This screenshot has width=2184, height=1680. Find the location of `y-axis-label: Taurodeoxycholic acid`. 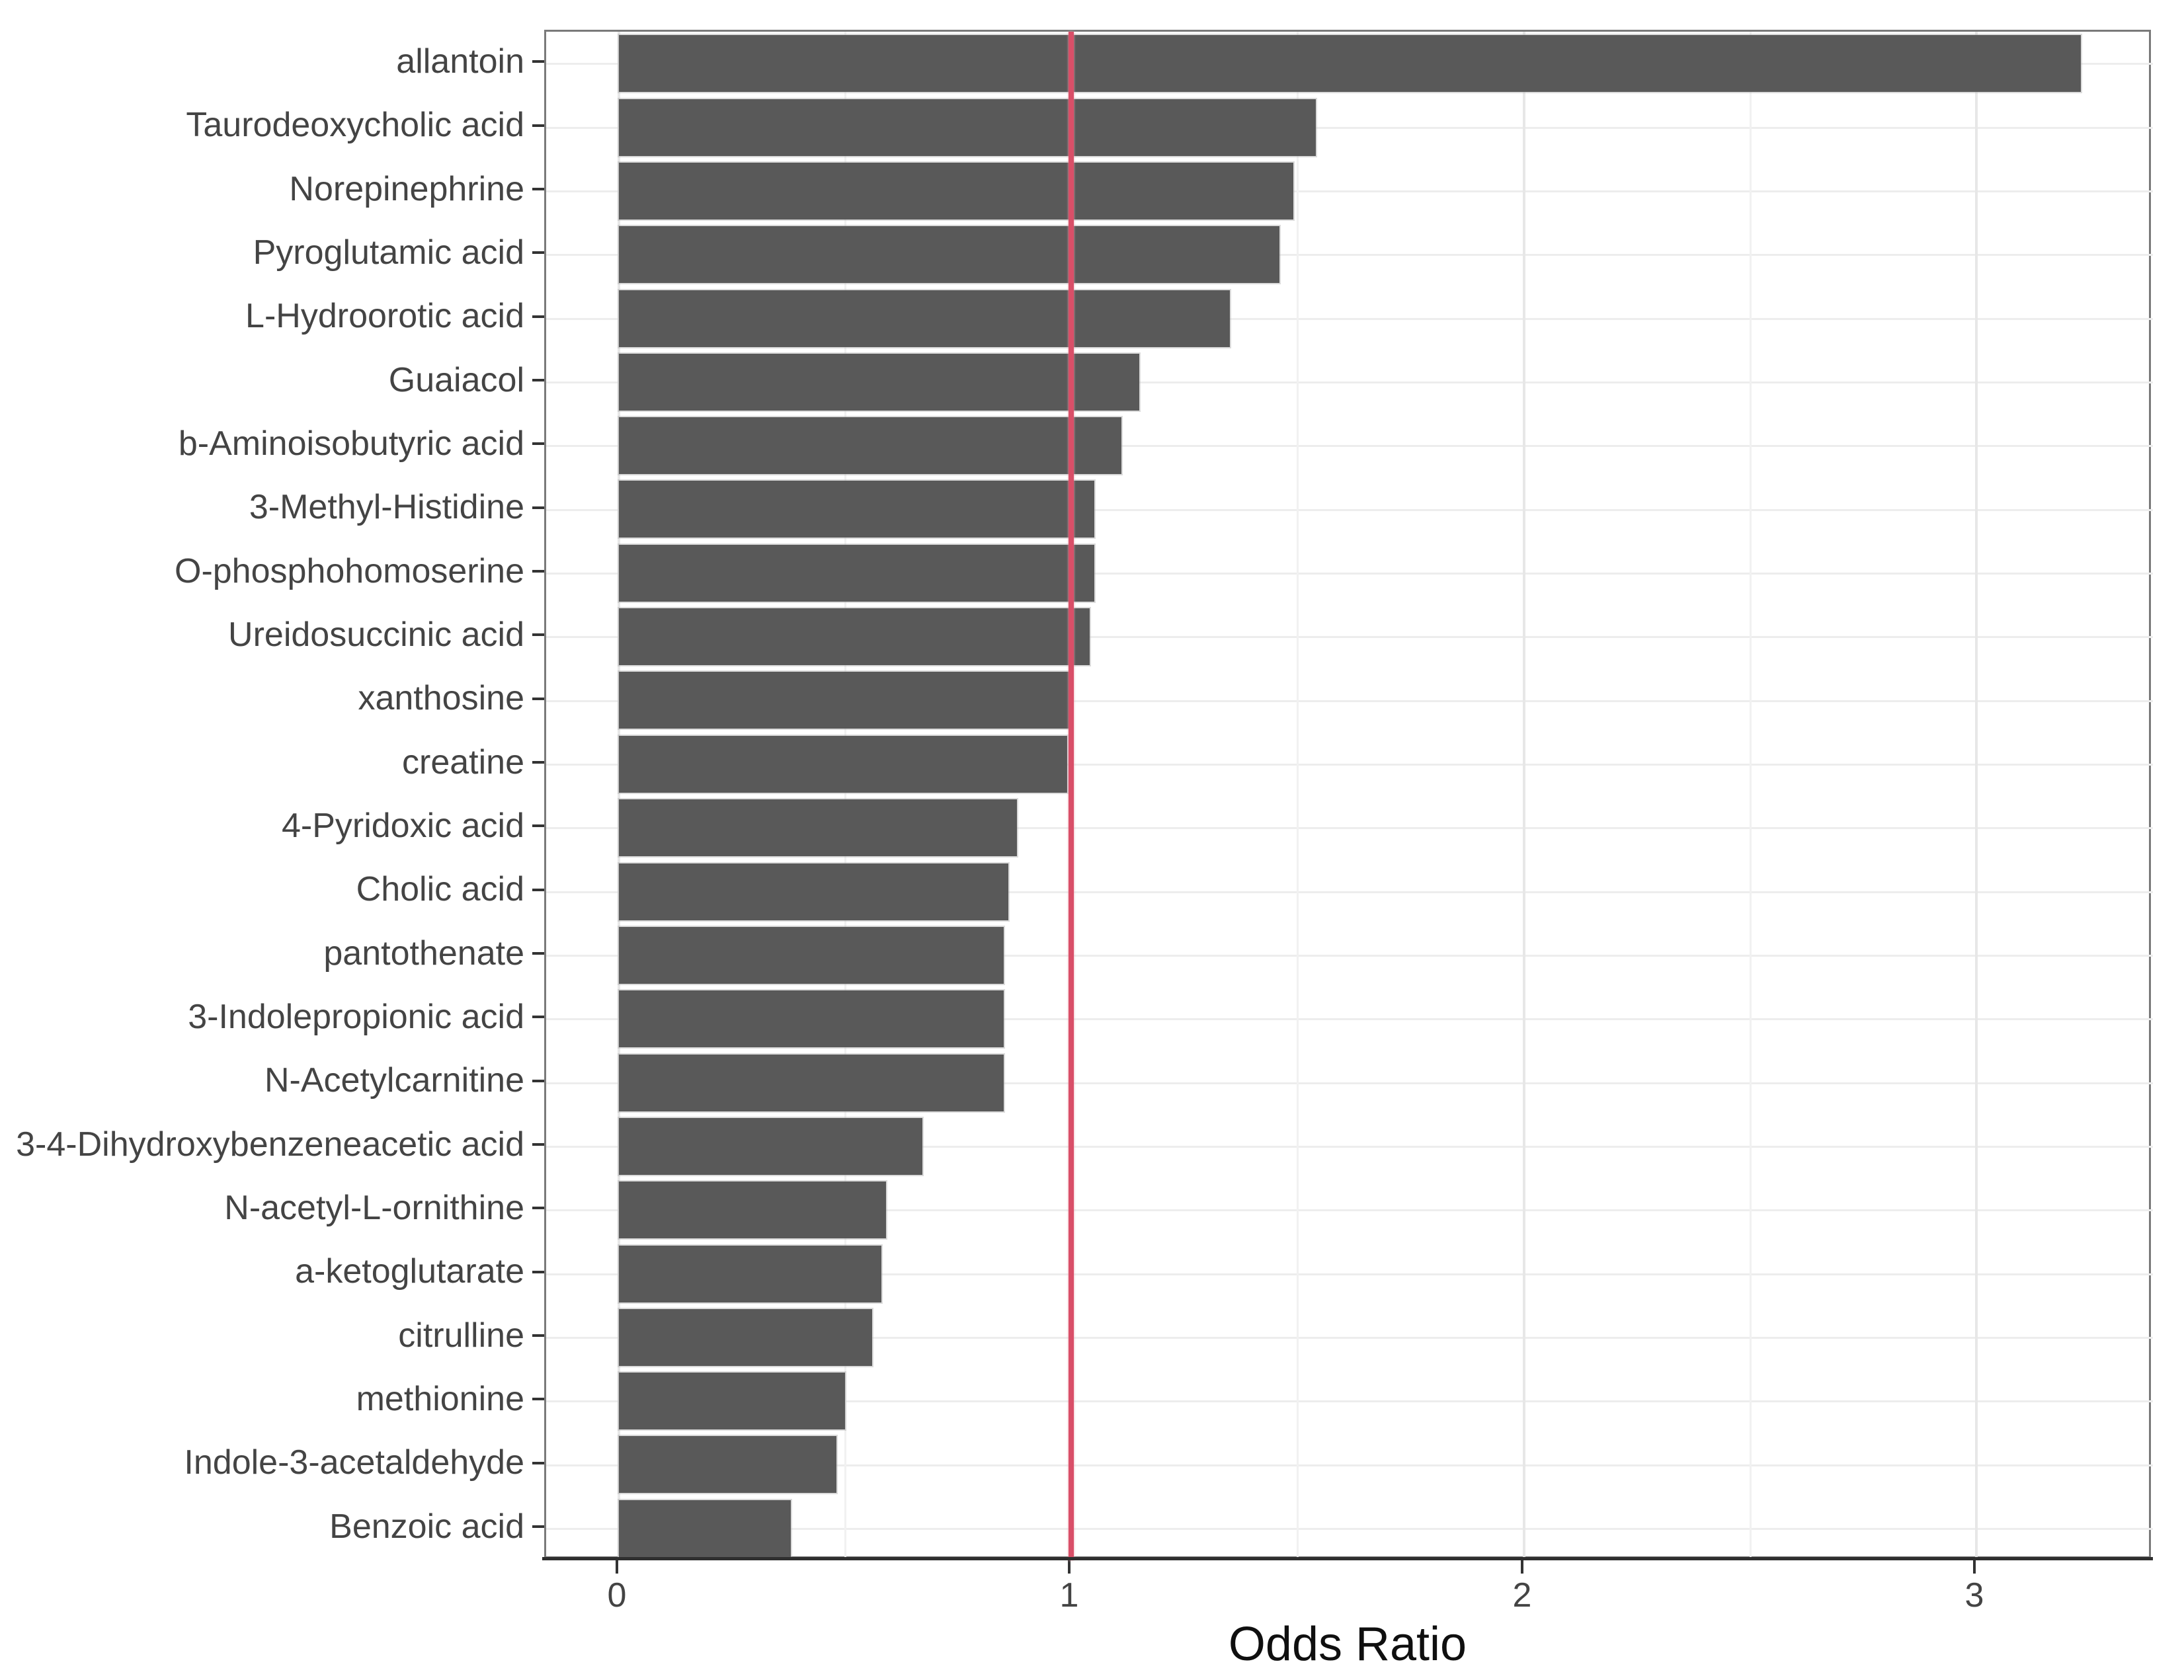

y-axis-label: Taurodeoxycholic acid is located at coordinates (355, 125).